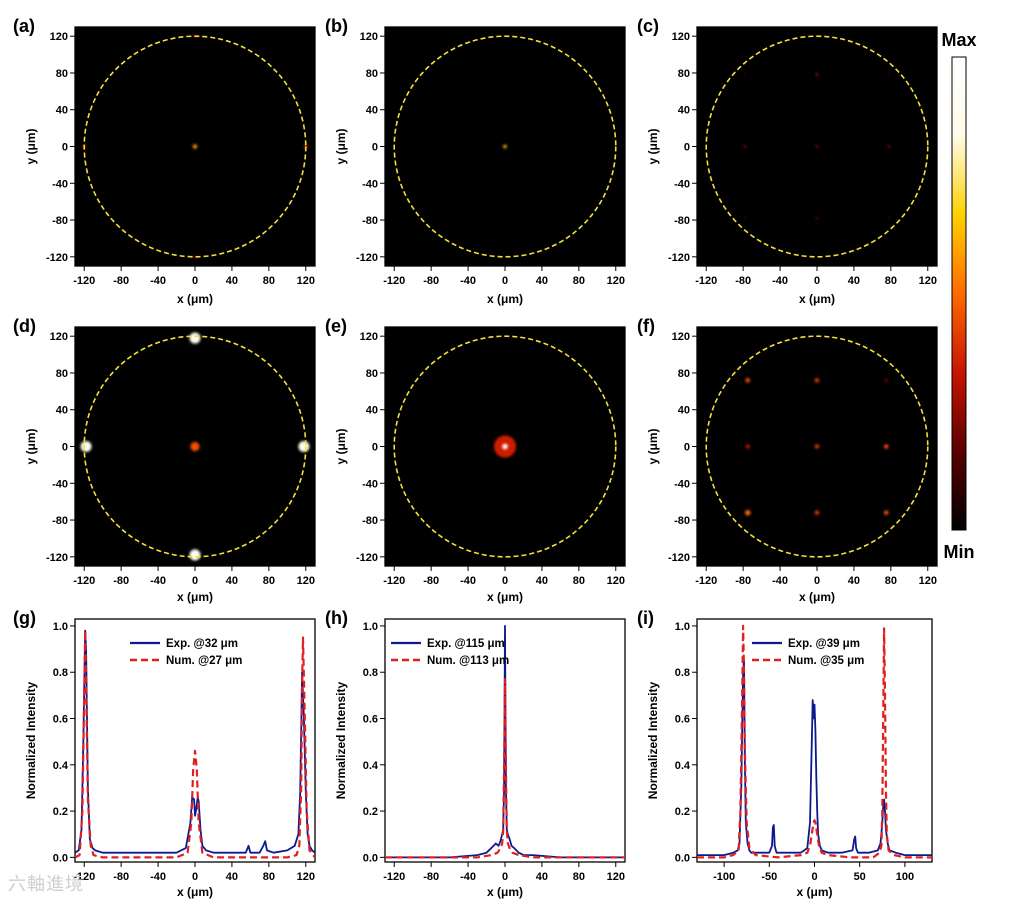 The width and height of the screenshot is (1010, 902). Describe the element at coordinates (466, 644) in the screenshot. I see `legend-label: Exp. @115 μm` at that location.